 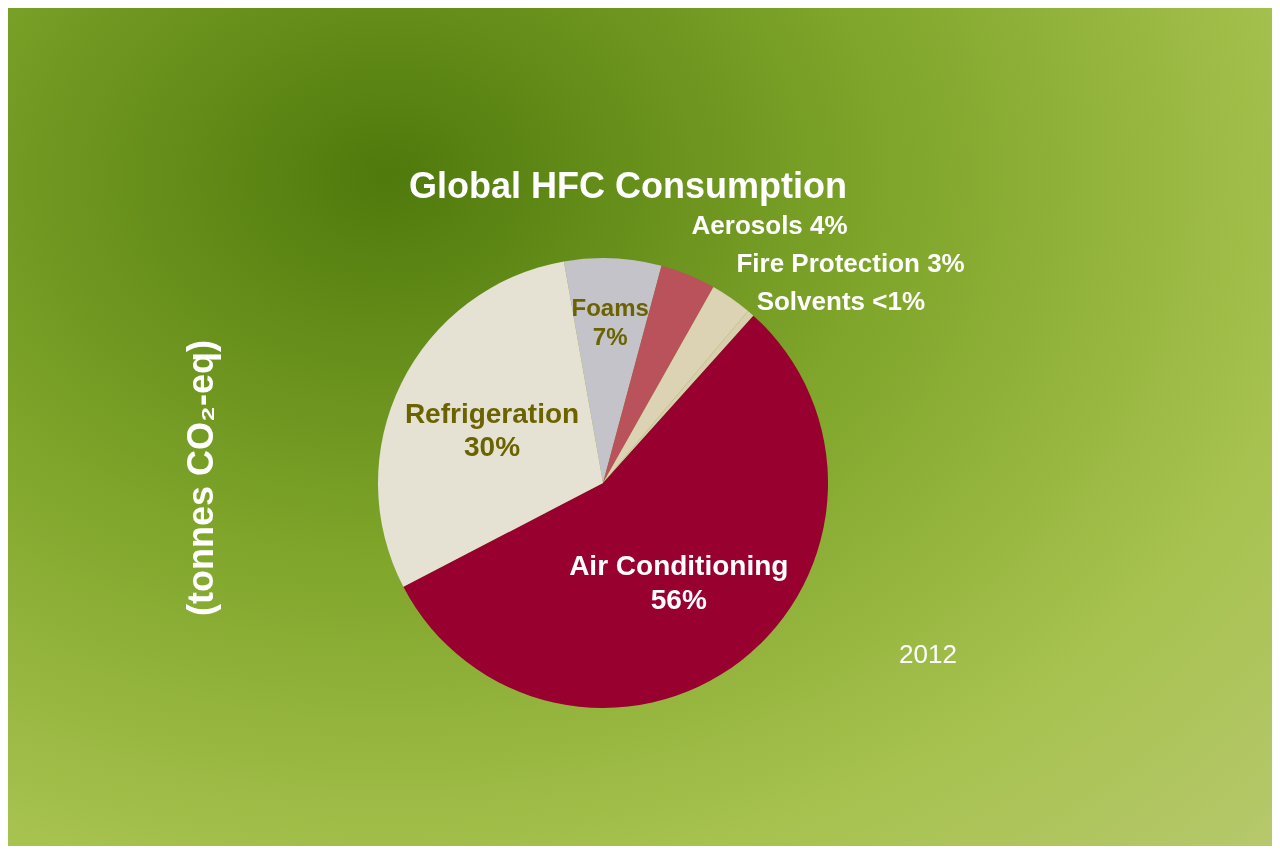 What do you see at coordinates (610, 337) in the screenshot?
I see `data-label: 7%` at bounding box center [610, 337].